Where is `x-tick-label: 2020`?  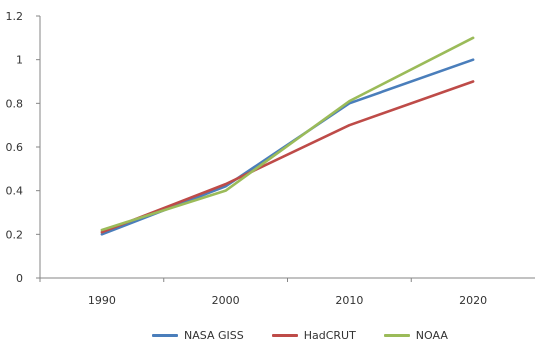 x-tick-label: 2020 is located at coordinates (473, 300).